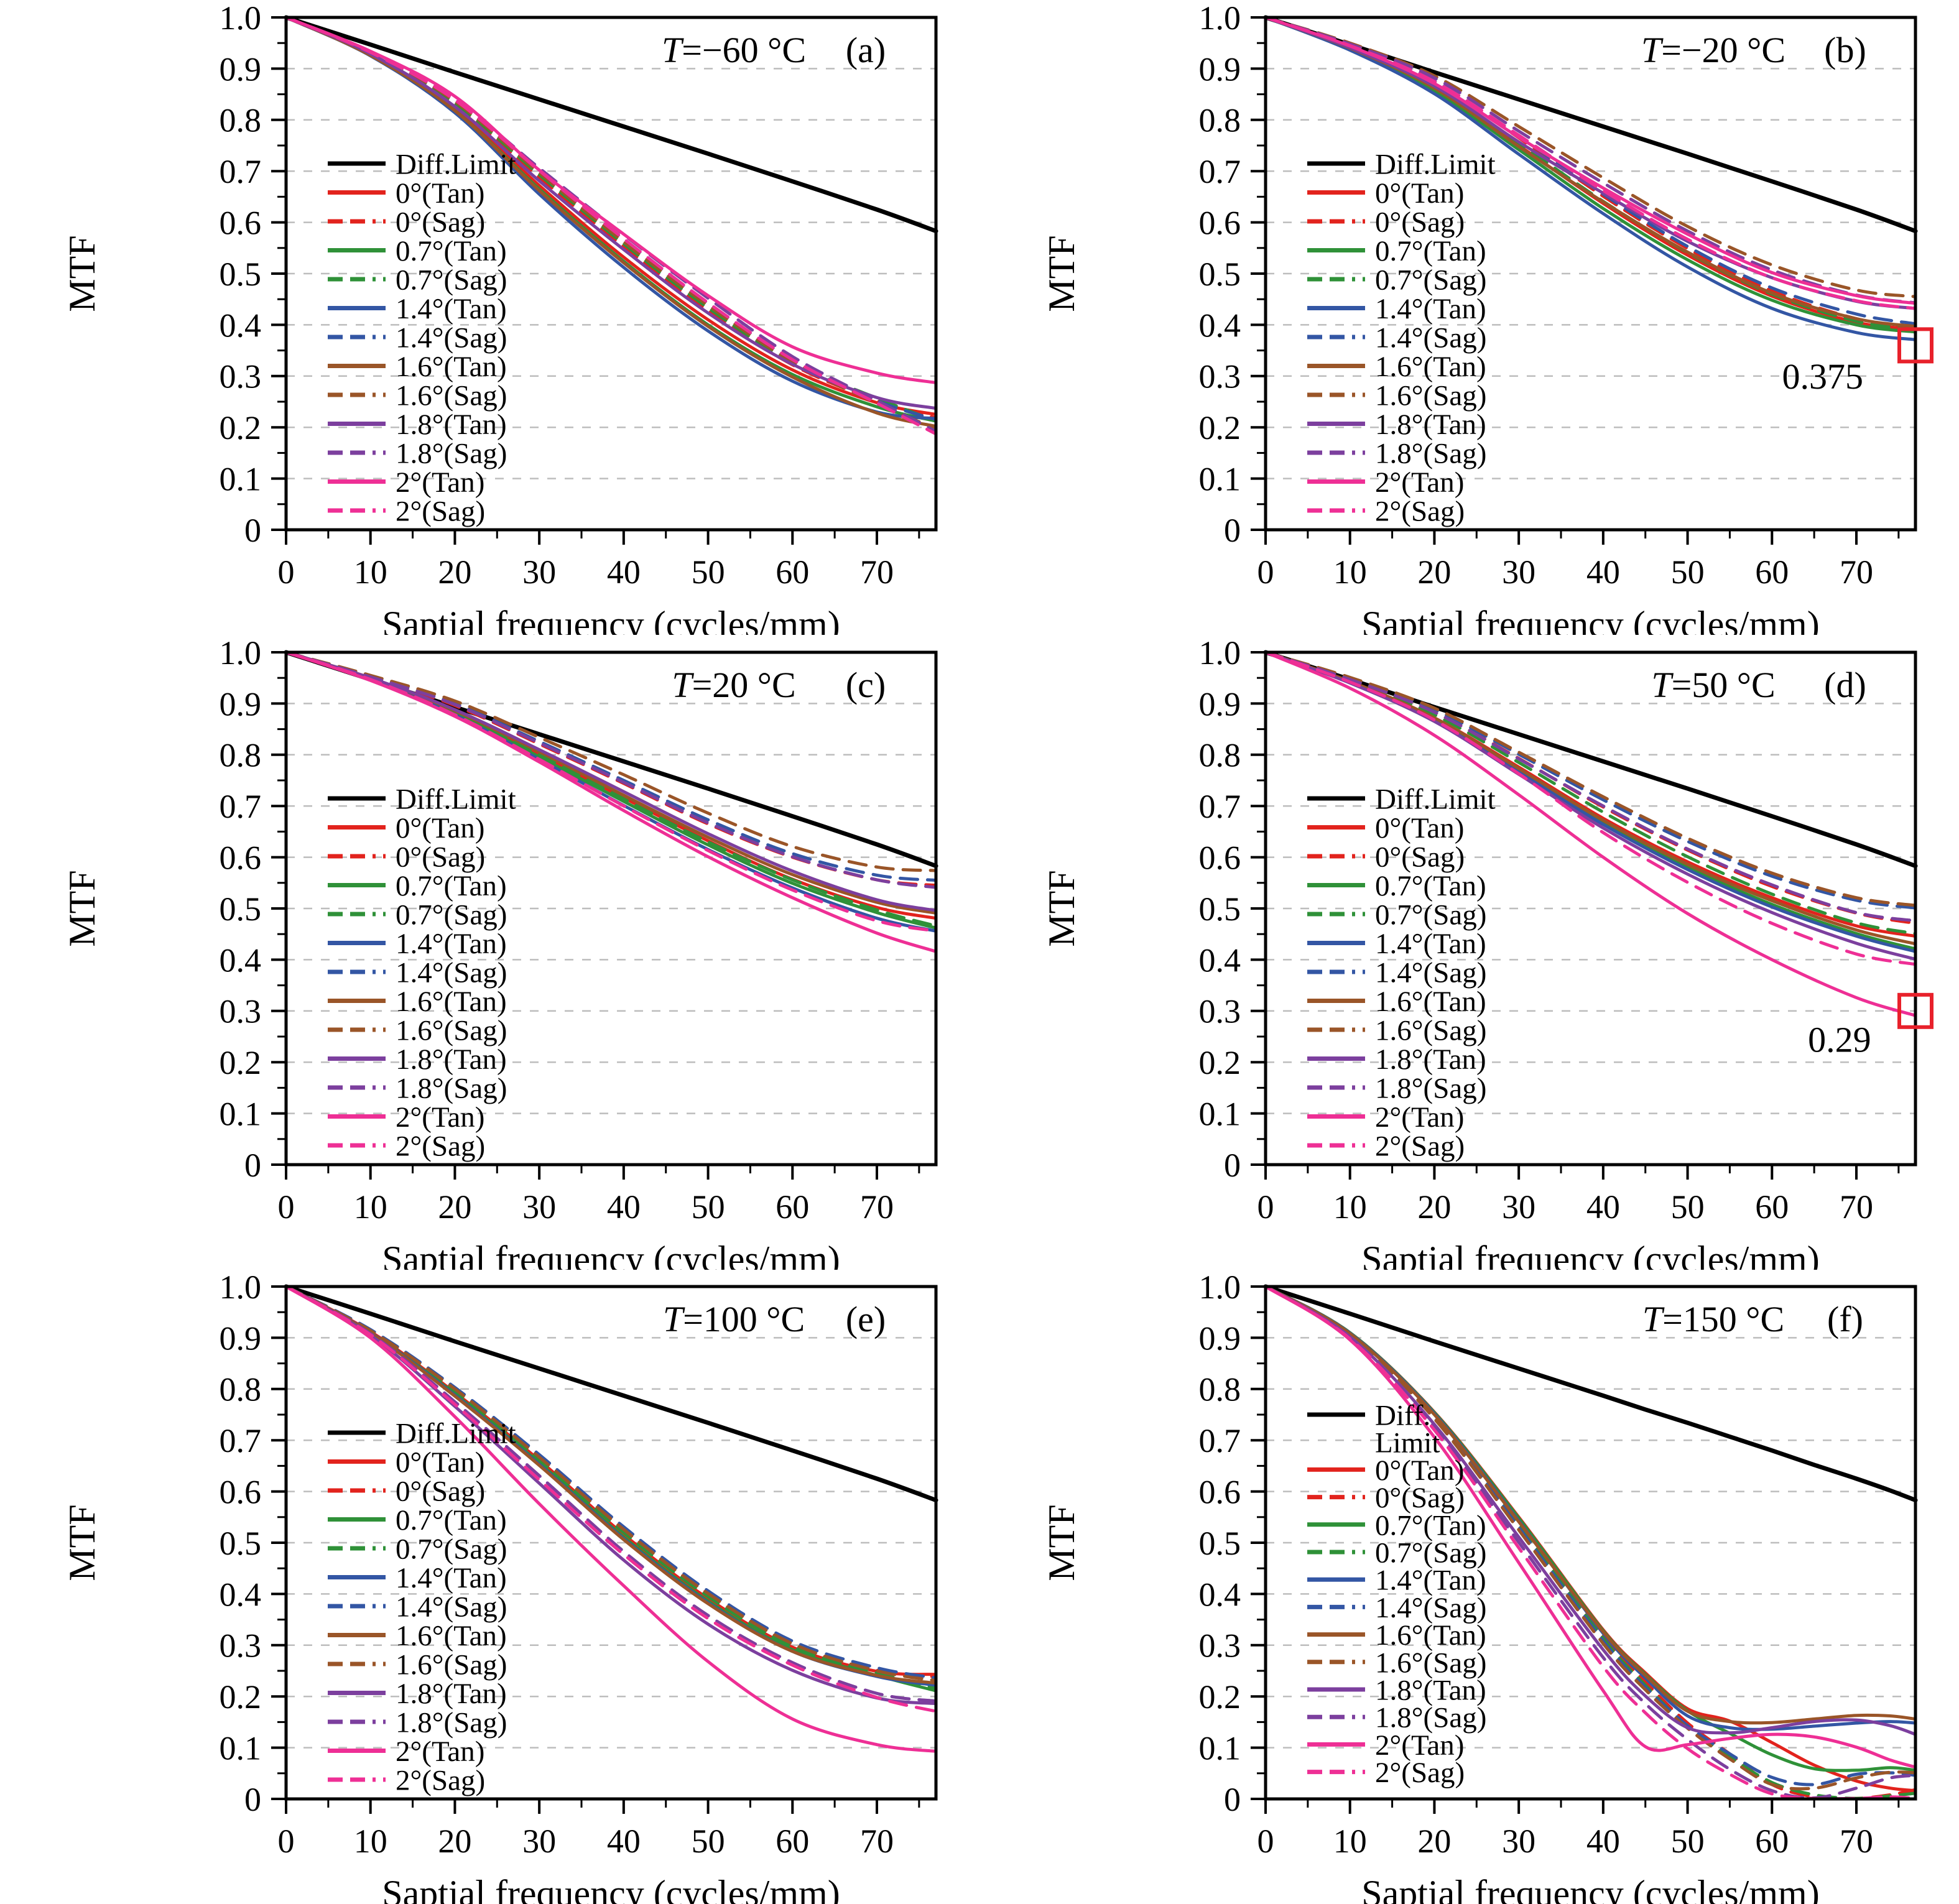  I want to click on curves, so click(1591, 1542).